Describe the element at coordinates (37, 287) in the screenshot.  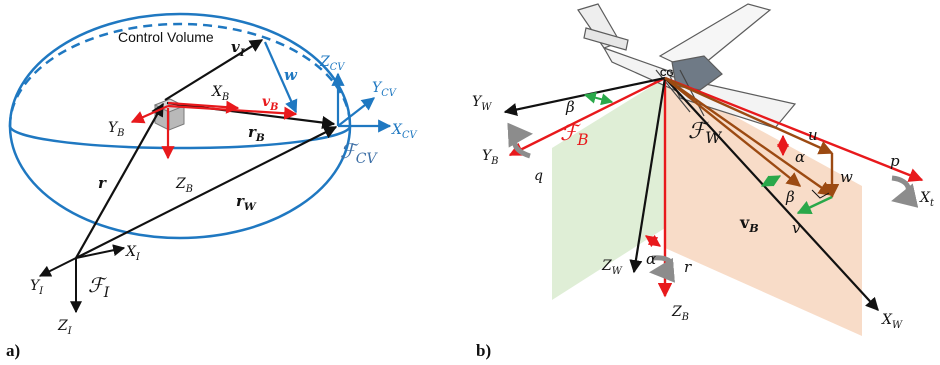
I see `label-Y-I: YI` at that location.